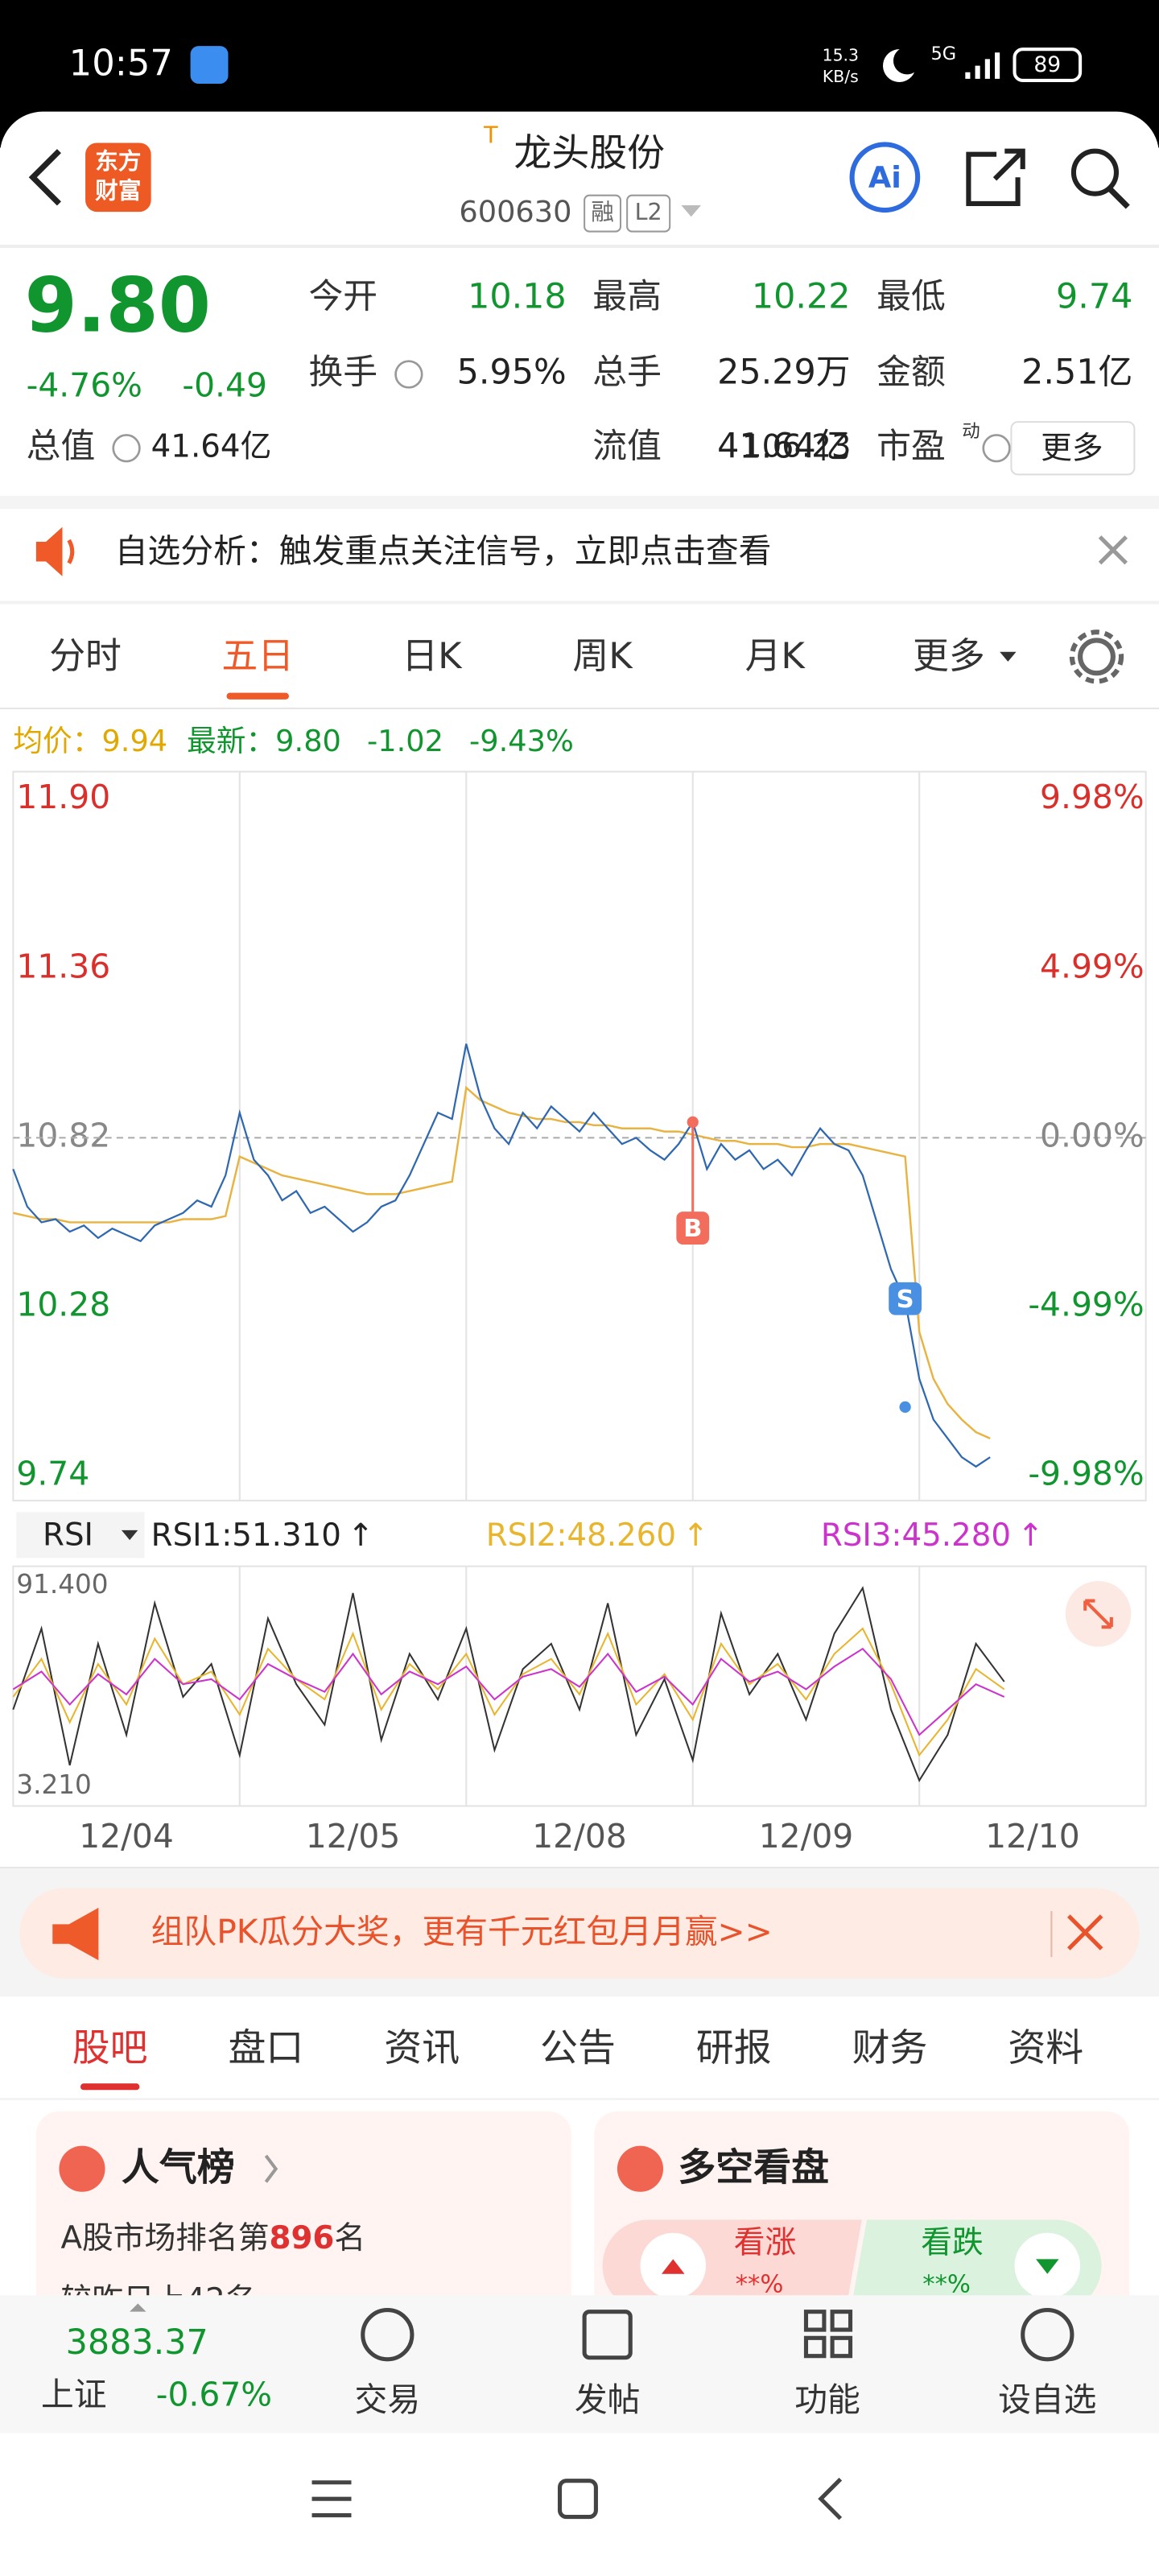  What do you see at coordinates (53, 1784) in the screenshot?
I see `y-tick-label: 3.210` at bounding box center [53, 1784].